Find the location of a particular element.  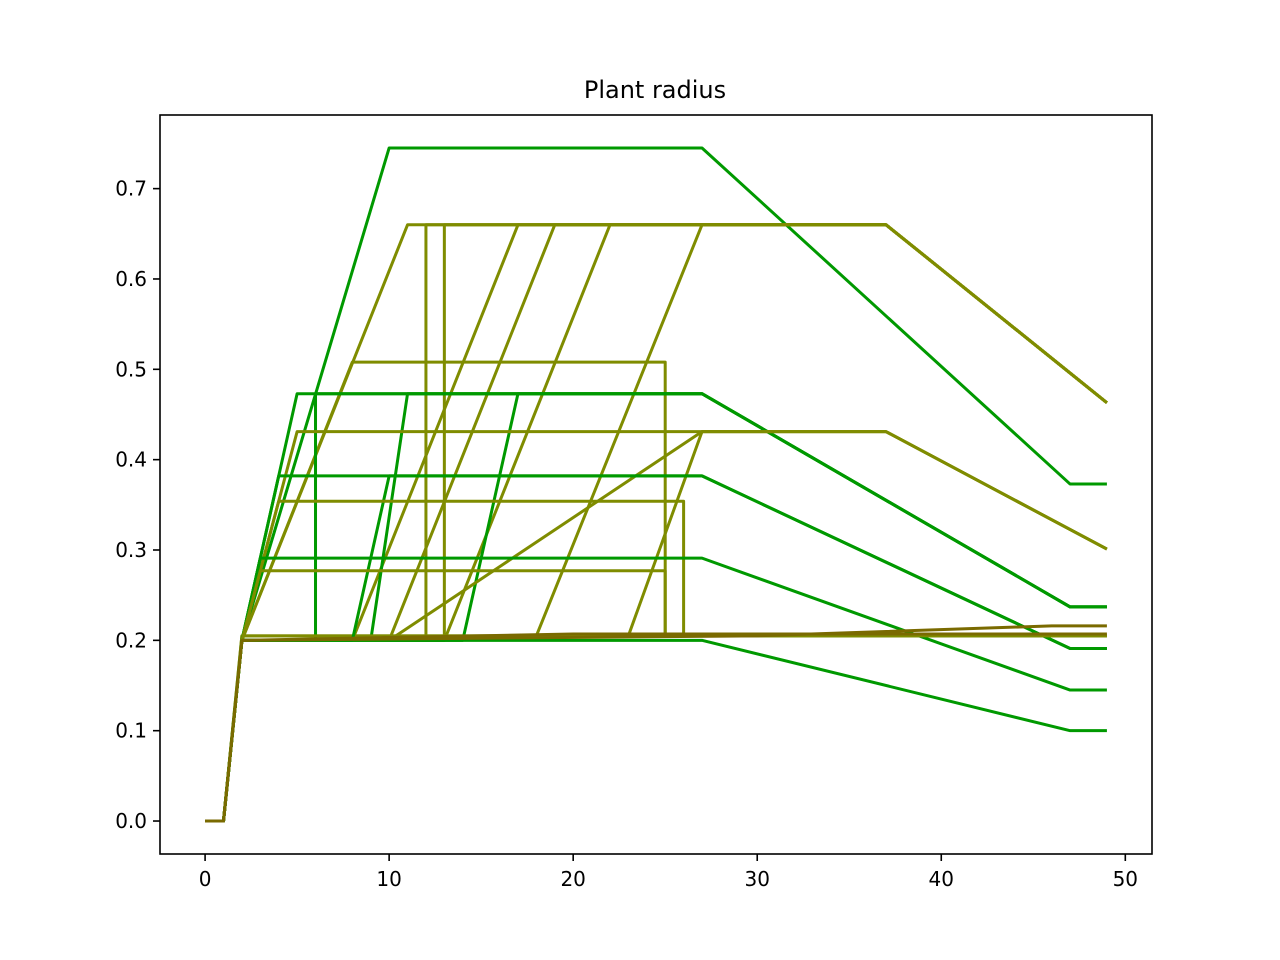

x-tick-label: 20 is located at coordinates (572, 879).